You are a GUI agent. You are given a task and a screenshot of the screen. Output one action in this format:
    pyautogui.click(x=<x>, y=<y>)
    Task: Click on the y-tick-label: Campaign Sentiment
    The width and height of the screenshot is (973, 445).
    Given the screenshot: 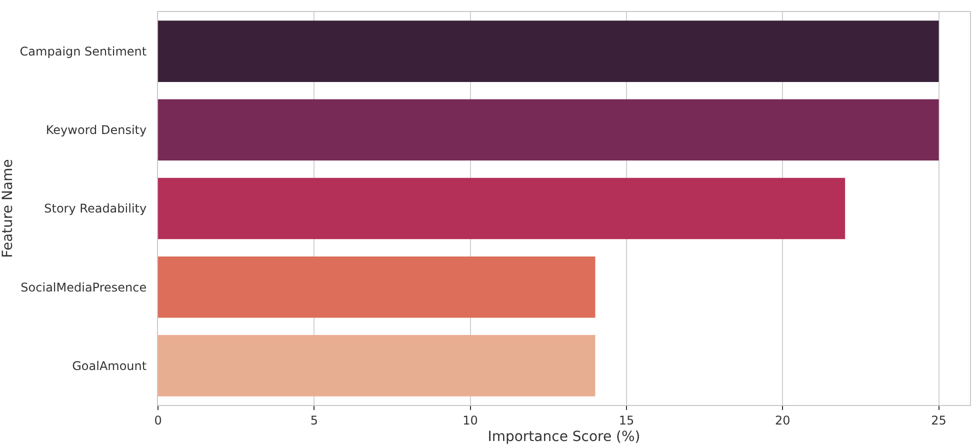 What is the action you would take?
    pyautogui.click(x=83, y=51)
    